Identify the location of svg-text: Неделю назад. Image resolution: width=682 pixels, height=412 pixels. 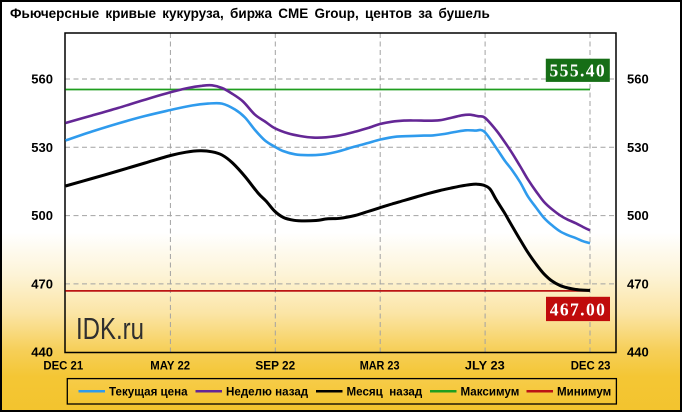
(267, 392).